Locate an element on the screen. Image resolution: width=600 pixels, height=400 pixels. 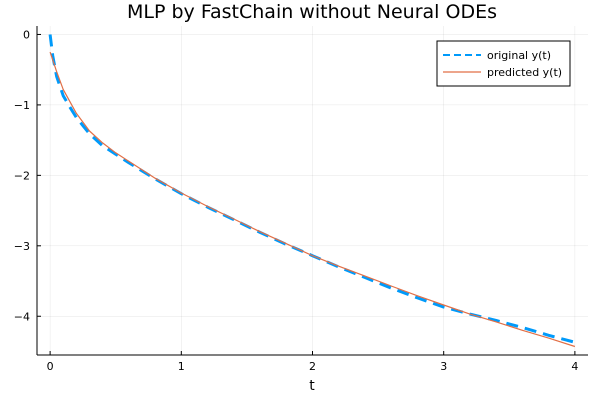
legend: original y(t) predicted y(t) is located at coordinates (503, 63).